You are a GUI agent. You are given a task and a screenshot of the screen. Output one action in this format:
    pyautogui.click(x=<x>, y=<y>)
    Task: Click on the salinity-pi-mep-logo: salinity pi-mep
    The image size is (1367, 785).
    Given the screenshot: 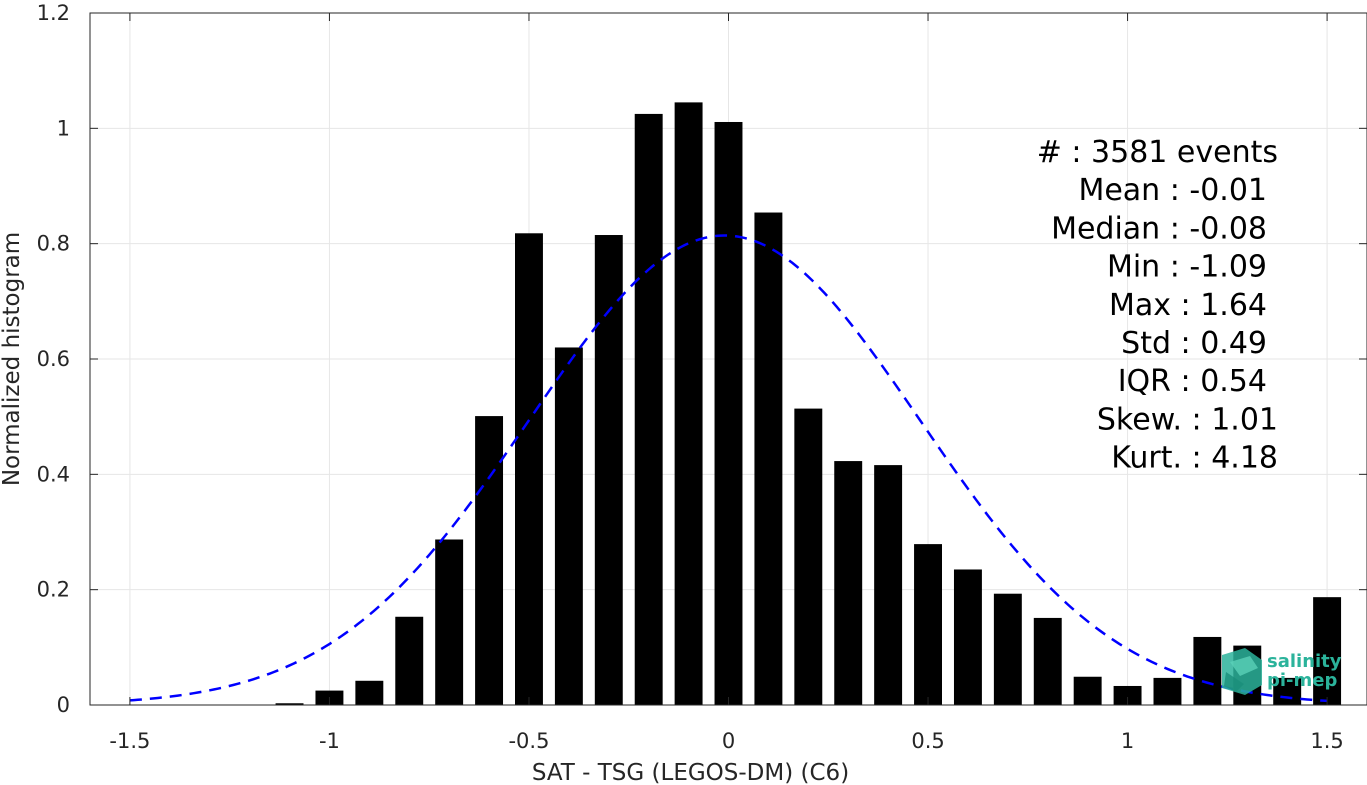 What is the action you would take?
    pyautogui.click(x=1282, y=671)
    